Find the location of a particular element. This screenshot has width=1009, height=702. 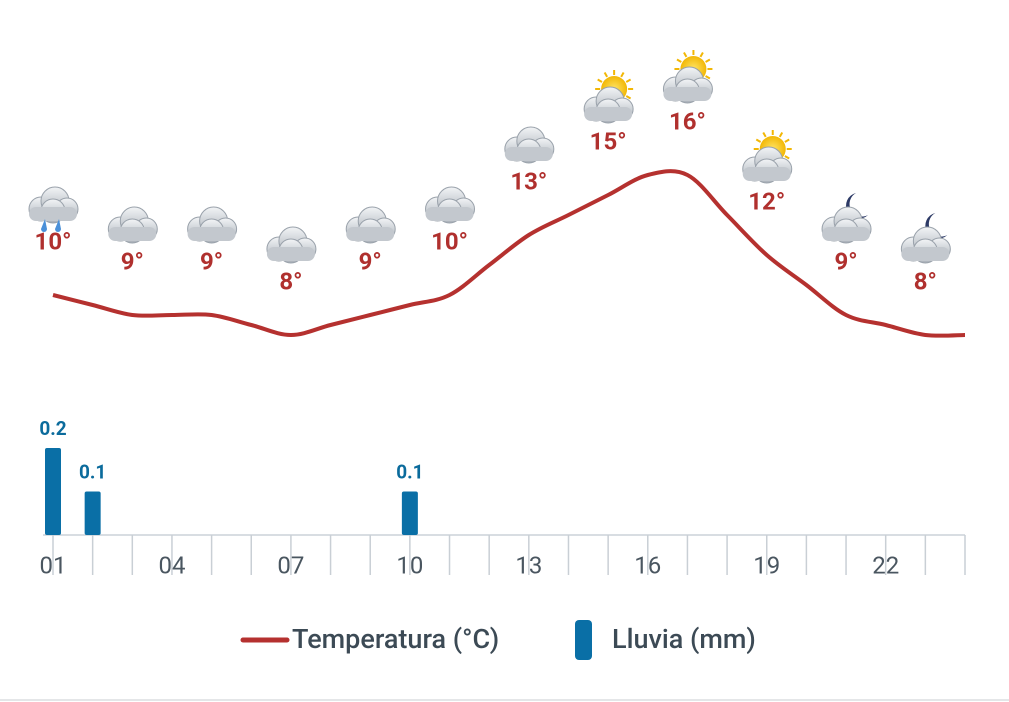

legend-label: Lluvia (mm) is located at coordinates (684, 639).